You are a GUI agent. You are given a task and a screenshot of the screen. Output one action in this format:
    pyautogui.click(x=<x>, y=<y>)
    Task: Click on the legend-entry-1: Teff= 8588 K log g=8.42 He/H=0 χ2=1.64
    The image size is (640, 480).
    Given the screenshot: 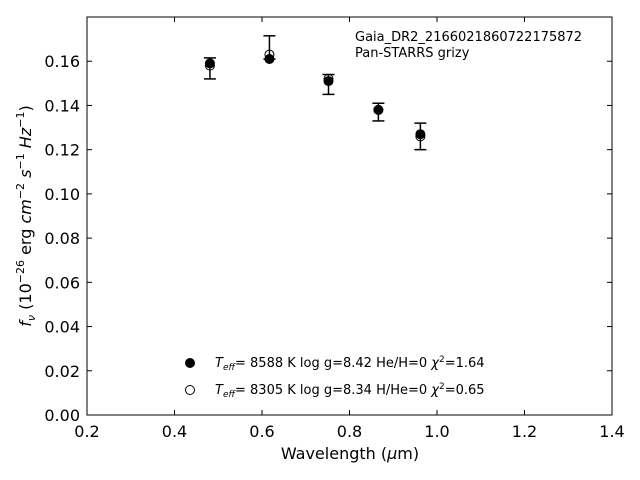 What is the action you would take?
    pyautogui.click(x=350, y=364)
    